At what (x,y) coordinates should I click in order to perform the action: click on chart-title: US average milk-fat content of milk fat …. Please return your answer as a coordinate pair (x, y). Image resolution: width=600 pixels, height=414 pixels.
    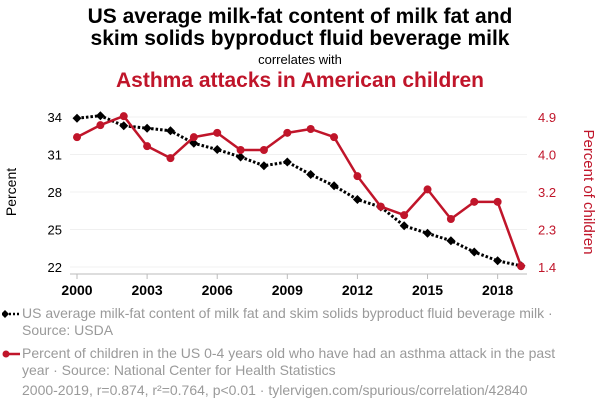
    Looking at the image, I should click on (300, 28).